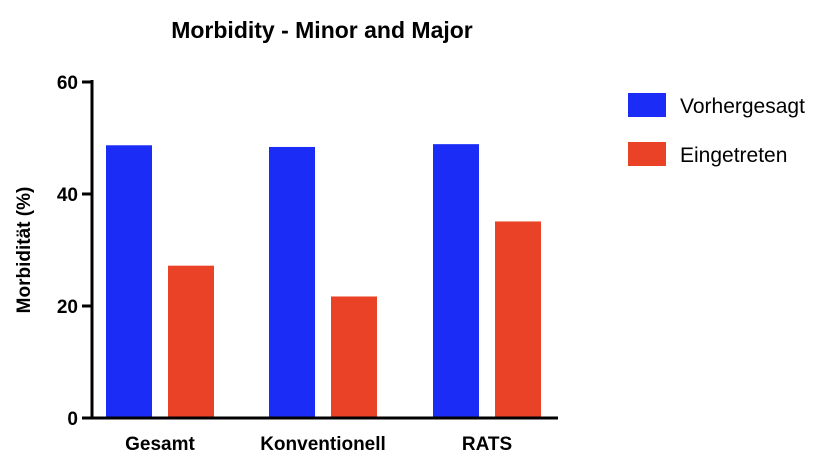 This screenshot has height=459, width=836. I want to click on y-tick-label: 60, so click(67, 83).